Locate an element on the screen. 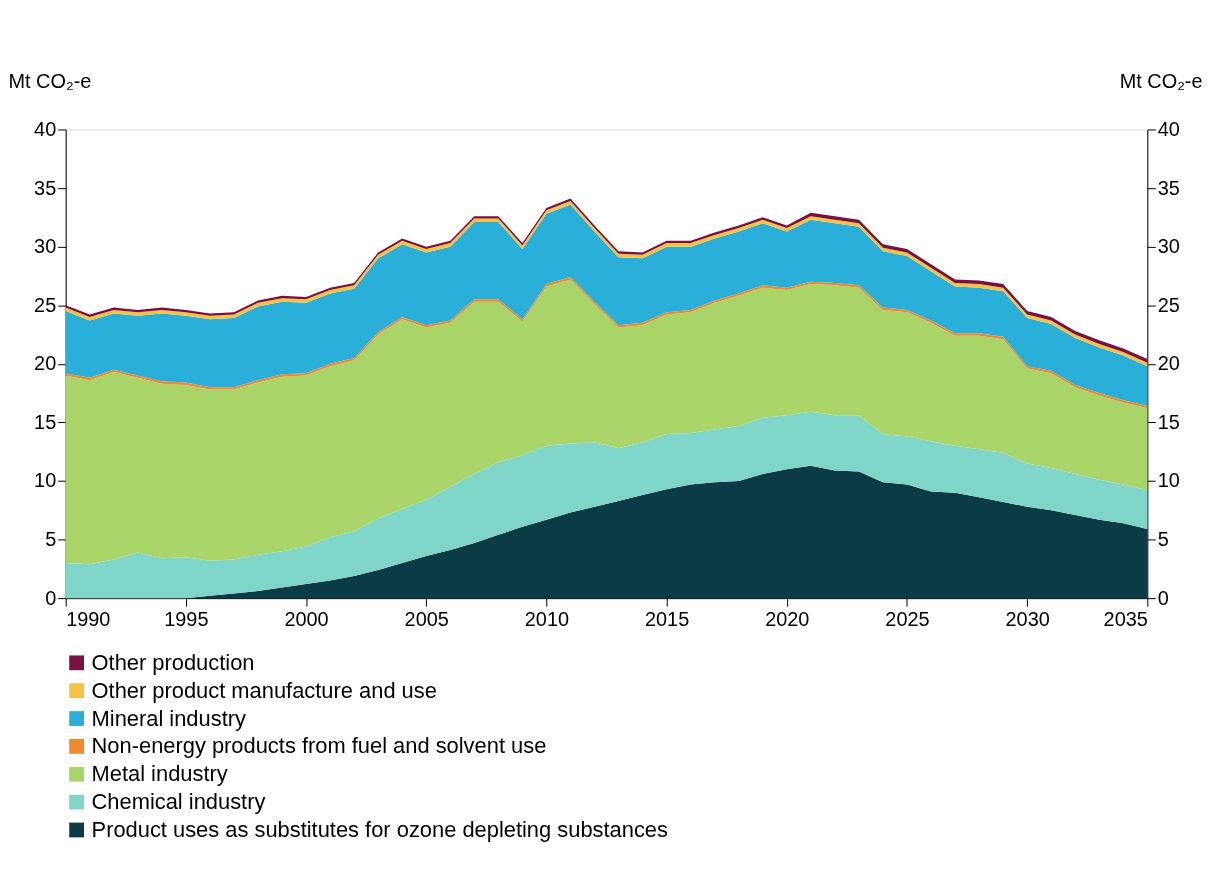 The width and height of the screenshot is (1212, 882). y2-tick-label: 5 is located at coordinates (1163, 539).